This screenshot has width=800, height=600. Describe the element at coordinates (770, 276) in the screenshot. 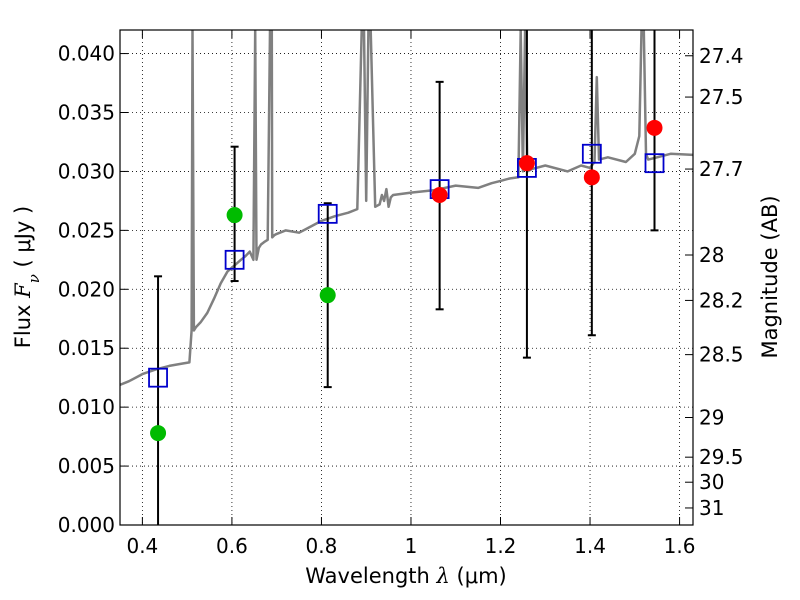

I see `y2-axis-label: Magnitude (AB)` at that location.